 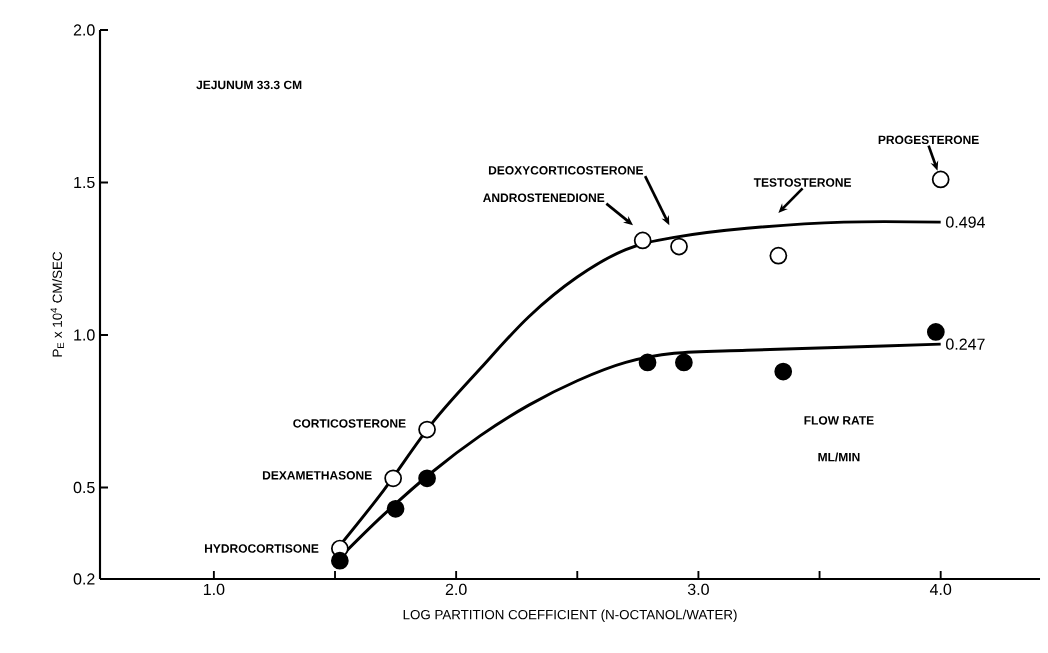 What do you see at coordinates (84, 487) in the screenshot?
I see `y-tick-label: 0.5` at bounding box center [84, 487].